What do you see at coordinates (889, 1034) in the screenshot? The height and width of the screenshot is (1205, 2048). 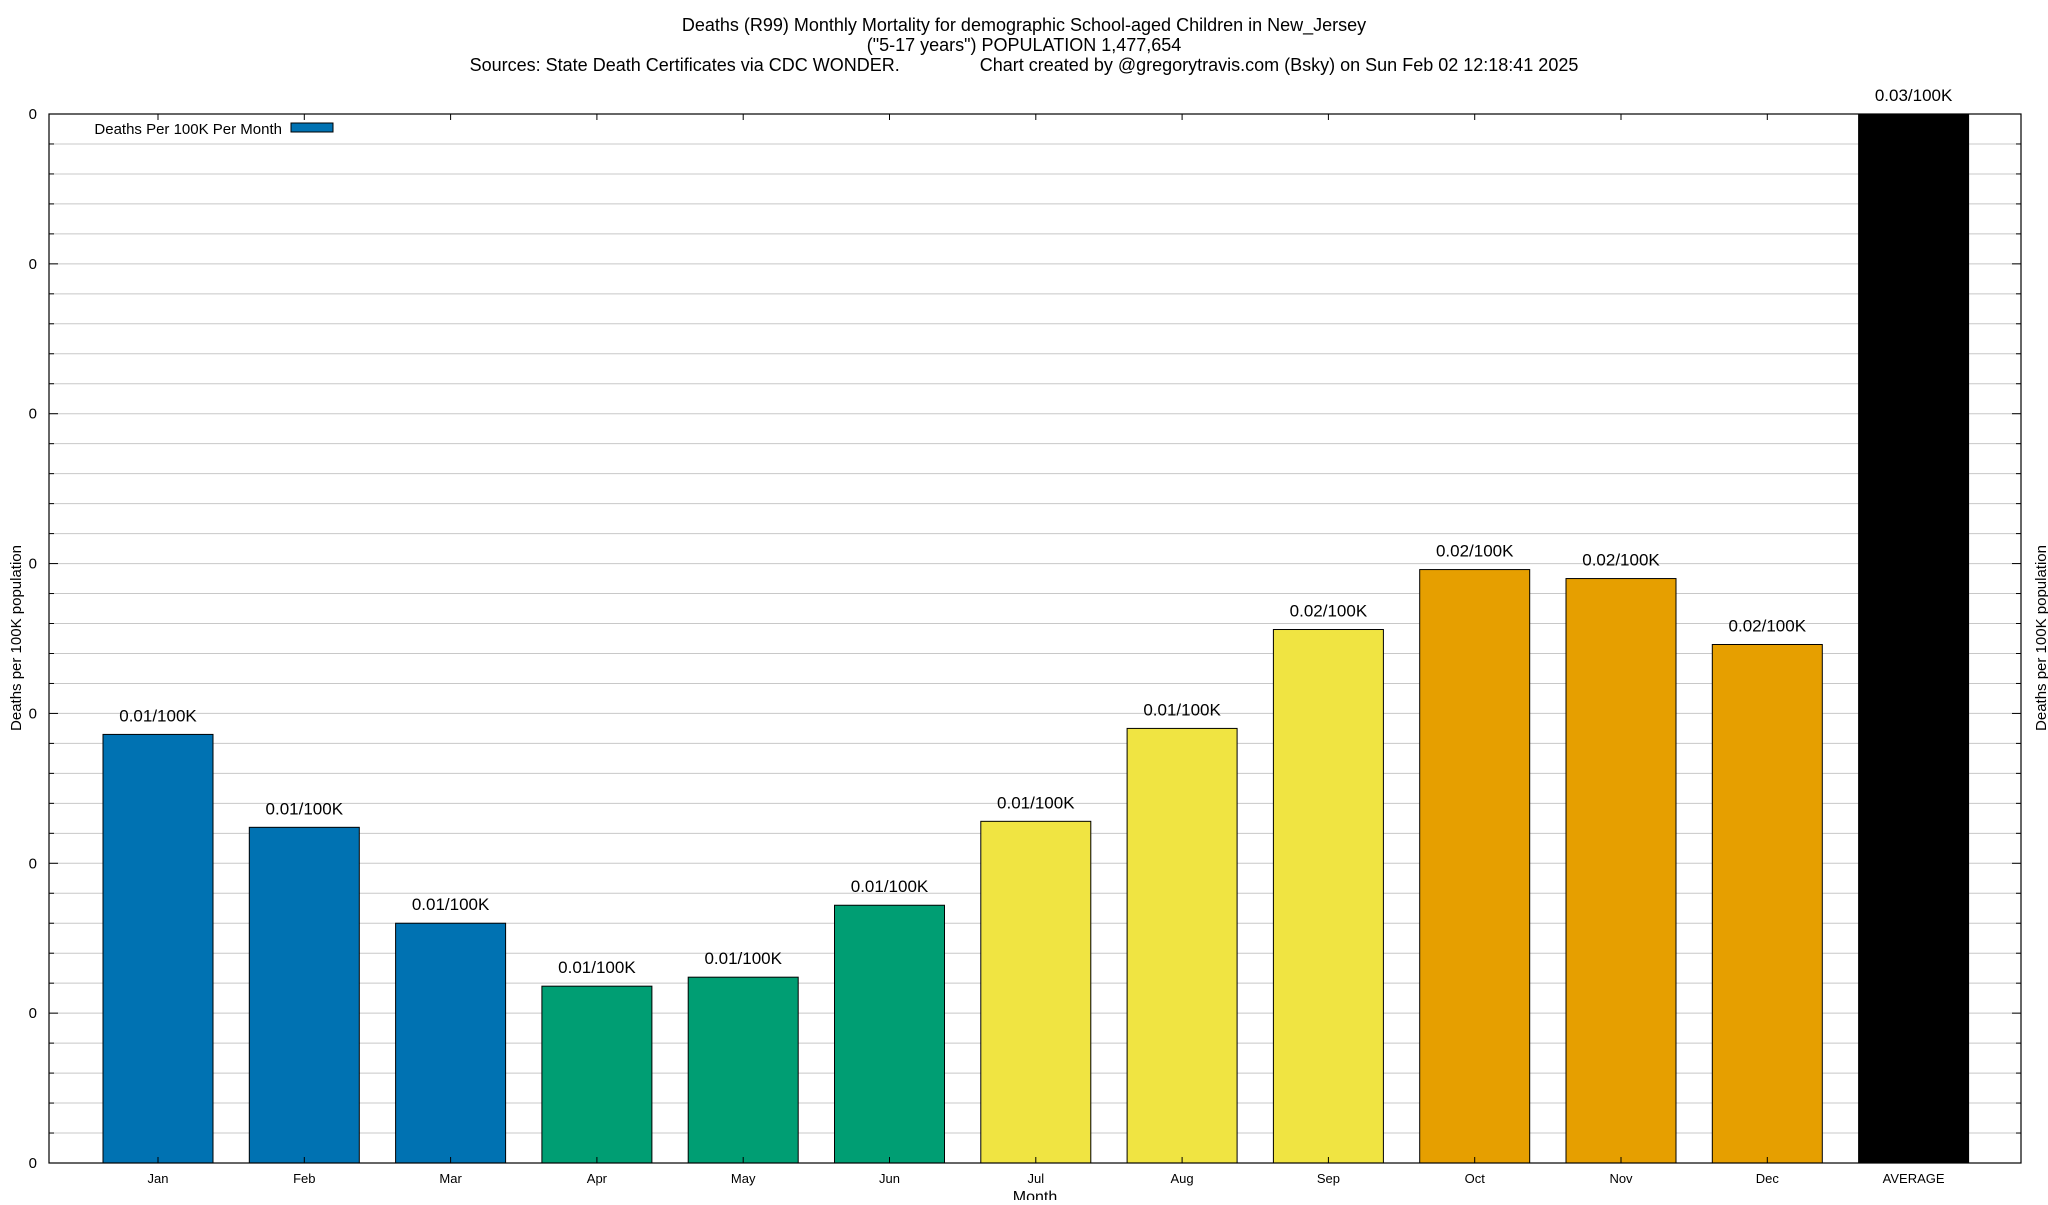 I see `bar-jun` at bounding box center [889, 1034].